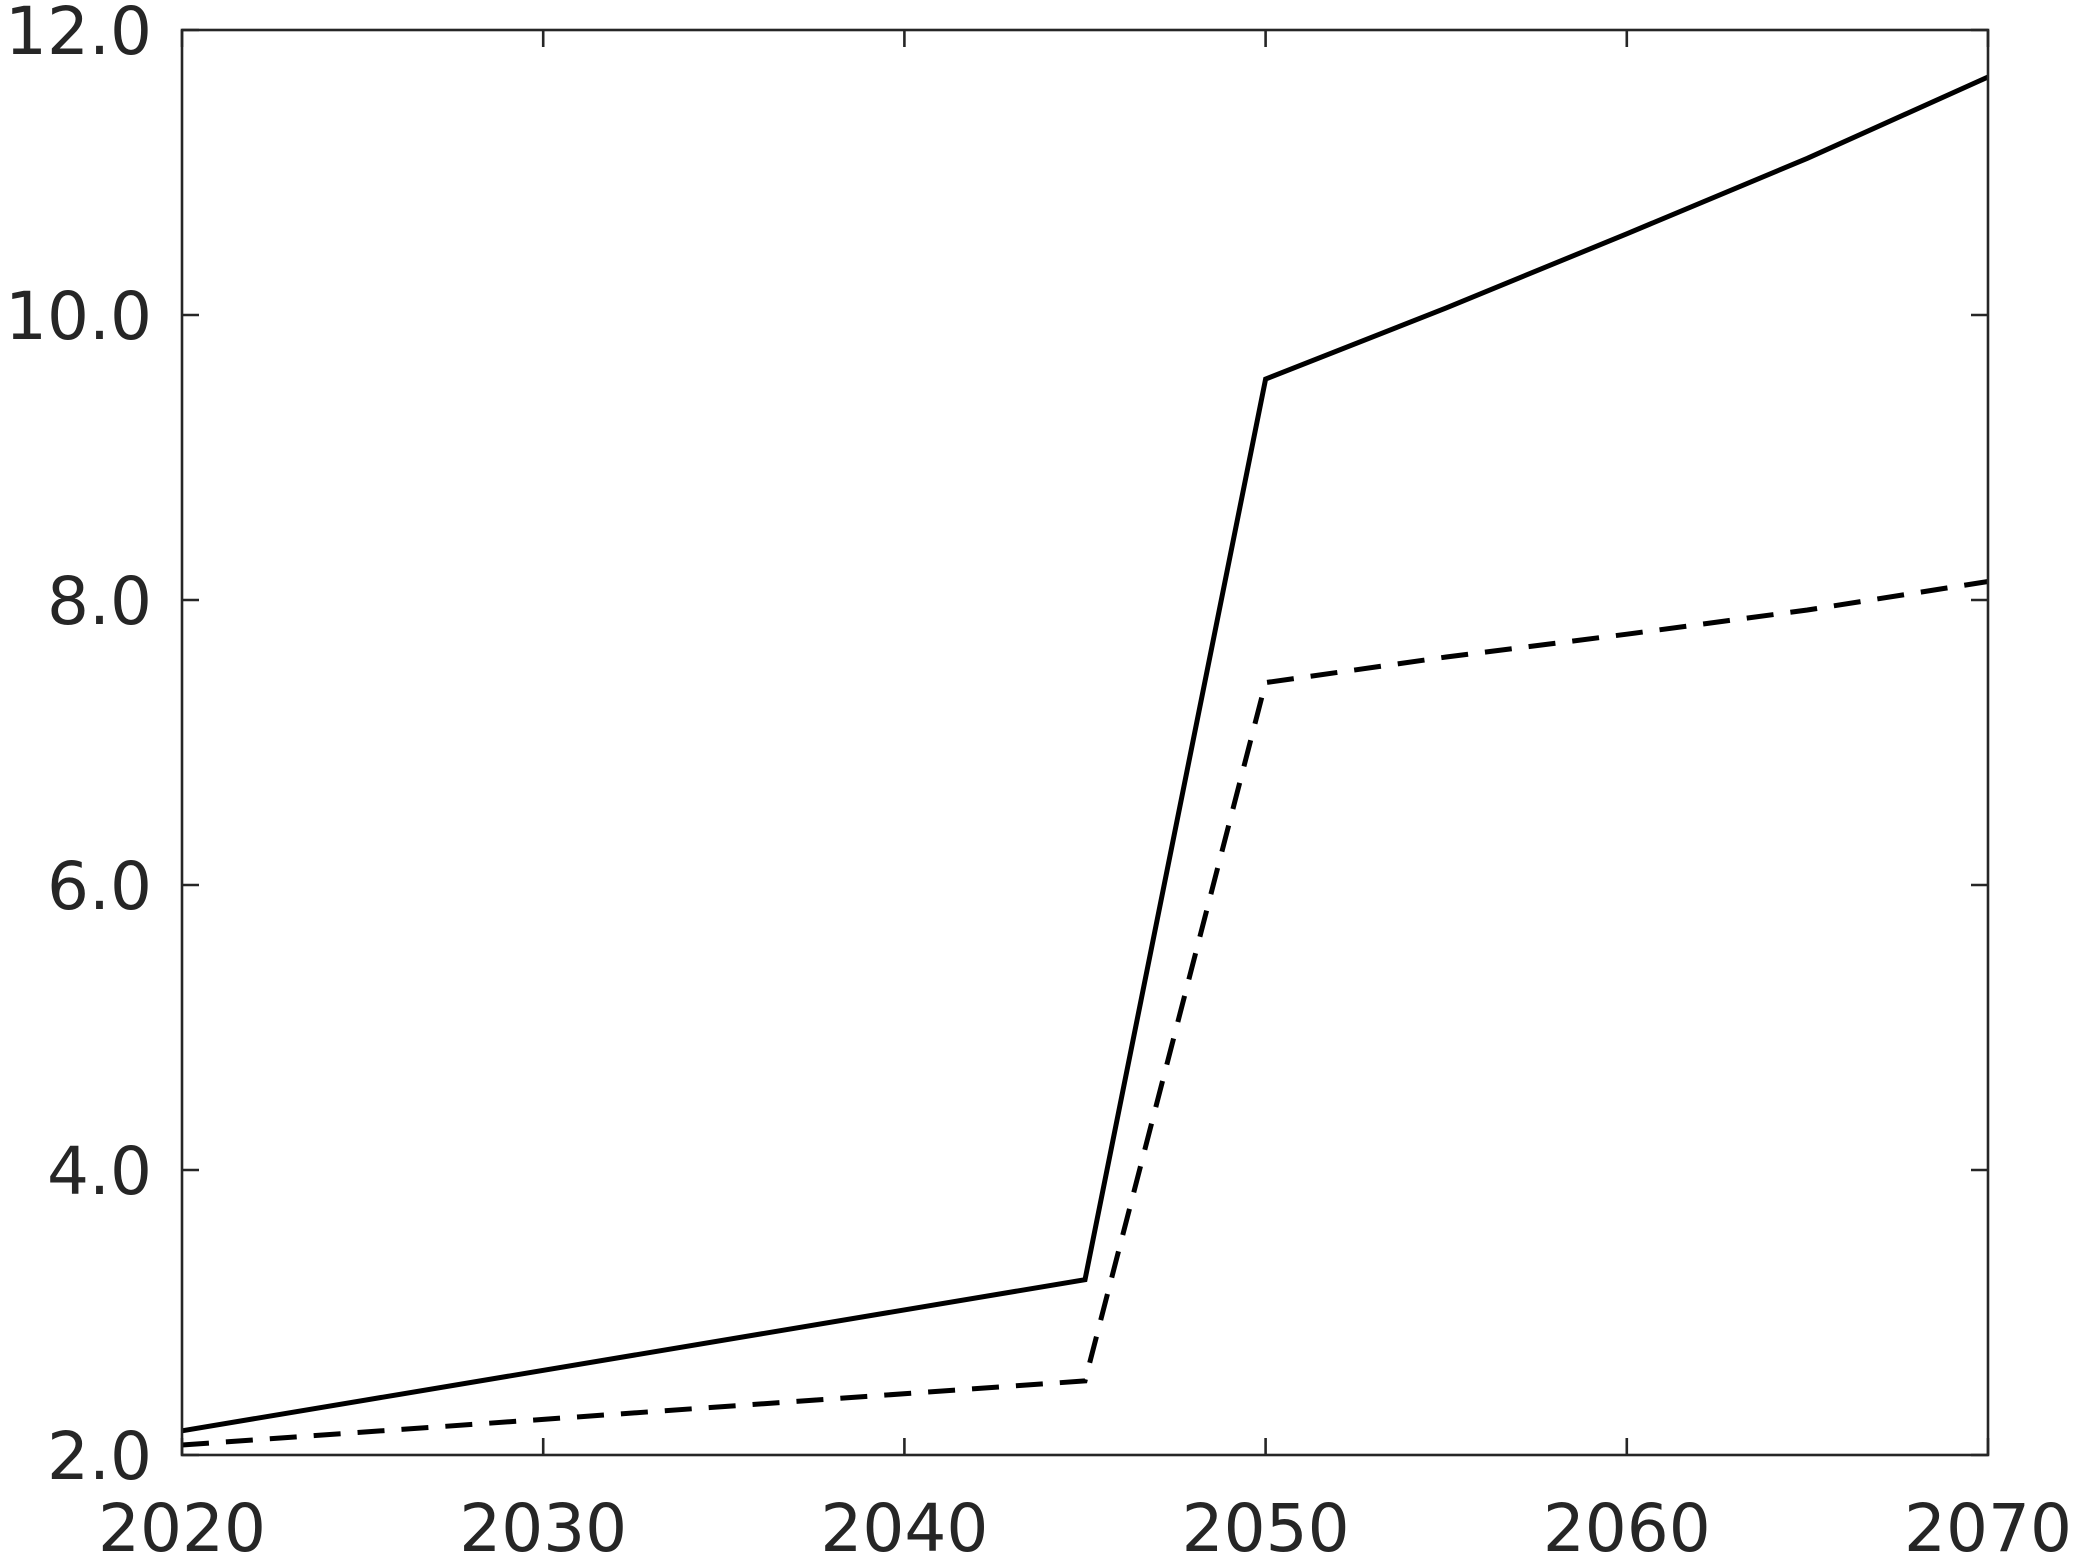 The height and width of the screenshot is (1554, 2079). I want to click on x-tick-label: 2050, so click(1266, 1522).